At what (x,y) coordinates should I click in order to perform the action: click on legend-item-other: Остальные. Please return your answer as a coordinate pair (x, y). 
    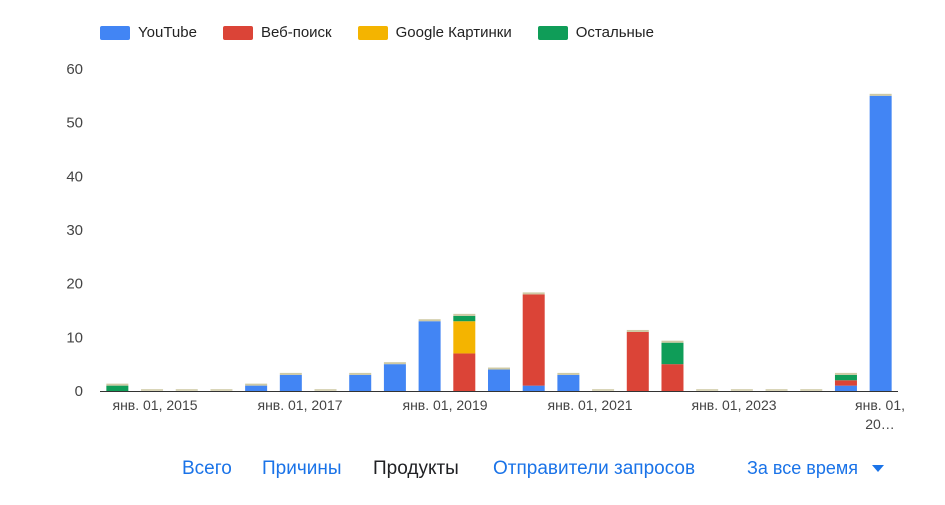
    Looking at the image, I should click on (595, 32).